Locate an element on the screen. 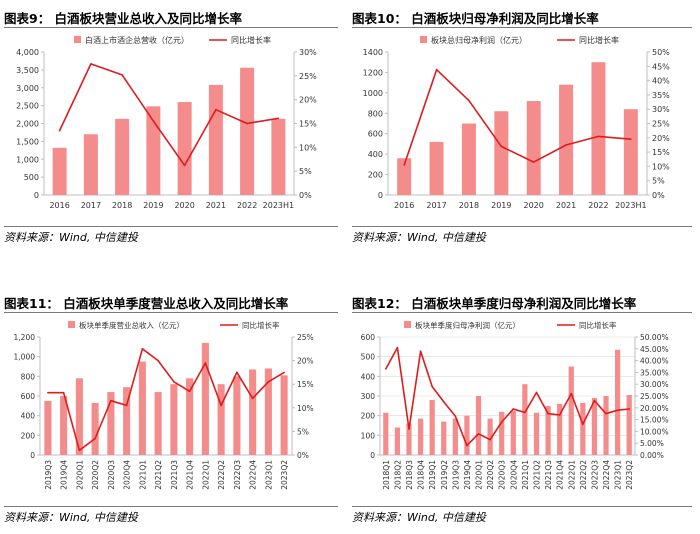  y-tick-label-right: 15% is located at coordinates (308, 124).